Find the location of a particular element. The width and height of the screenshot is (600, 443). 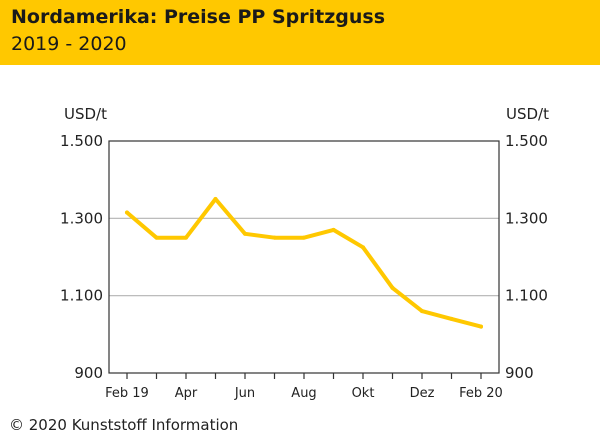

y-axis-label-right: USD/t is located at coordinates (527, 114).